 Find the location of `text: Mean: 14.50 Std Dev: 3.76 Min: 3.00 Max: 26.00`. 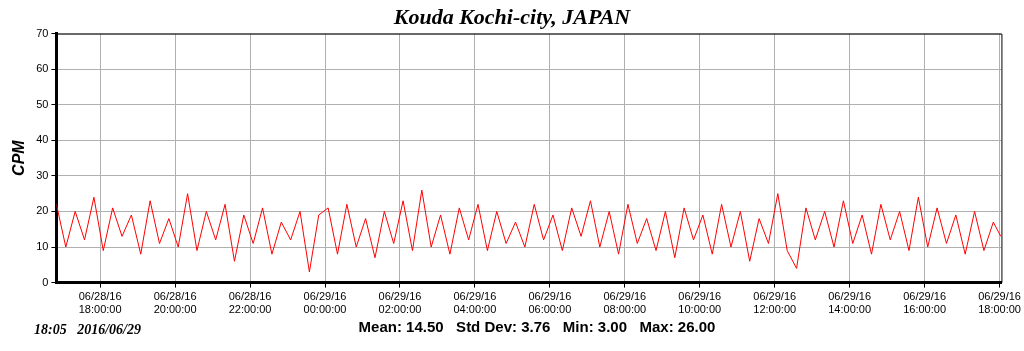

text: Mean: 14.50 Std Dev: 3.76 Min: 3.00 Max: 26.00 is located at coordinates (537, 326).